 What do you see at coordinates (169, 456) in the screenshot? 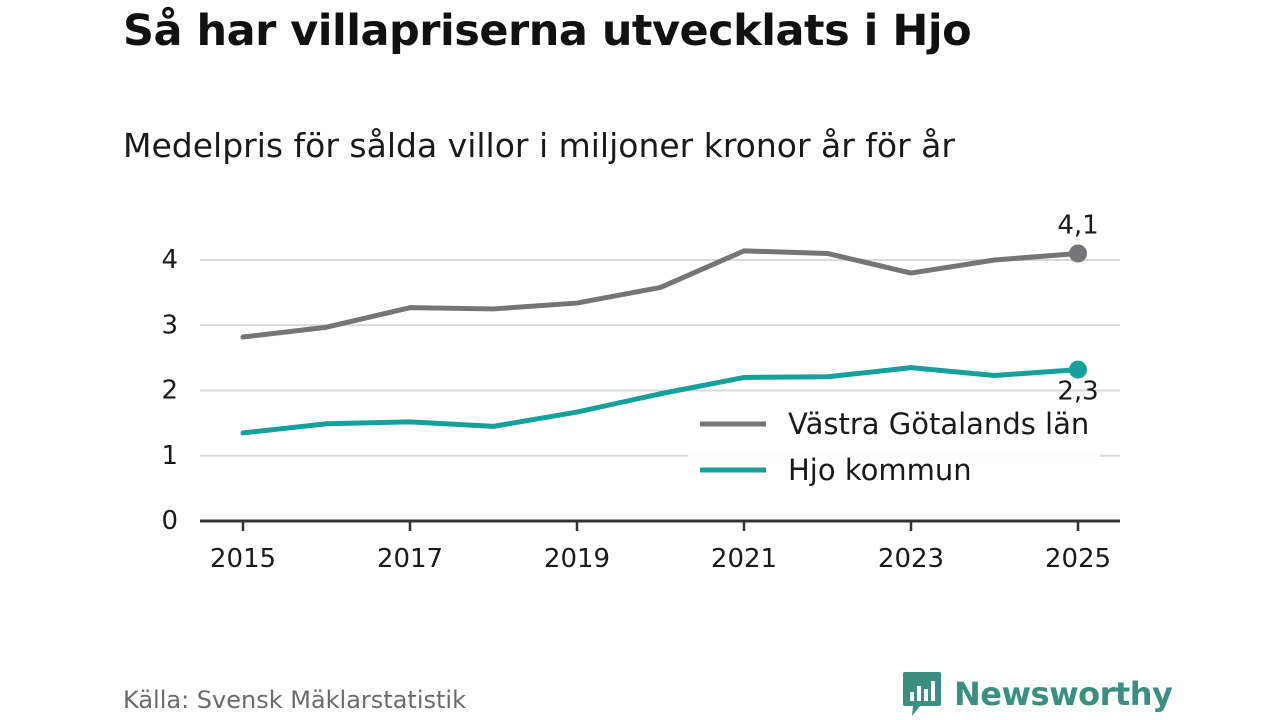
I see `y-tick-label: 1` at bounding box center [169, 456].